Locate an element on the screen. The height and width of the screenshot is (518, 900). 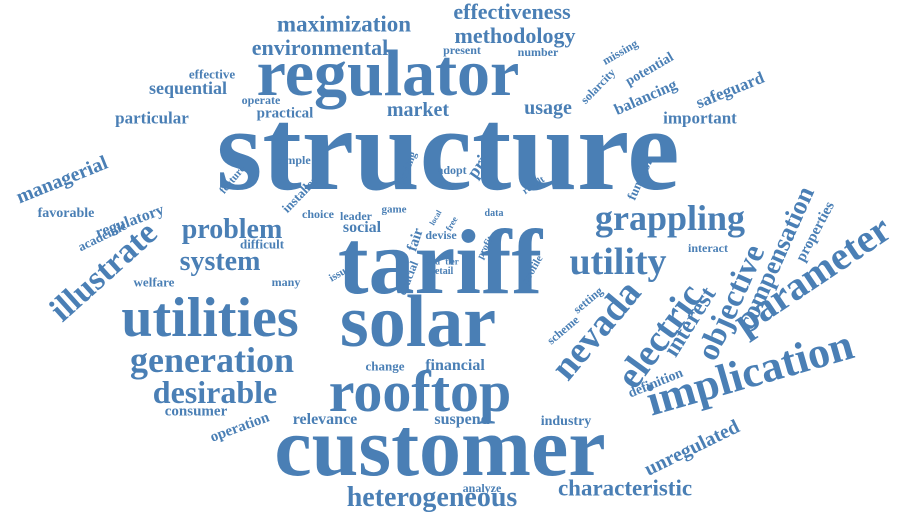
word: consumer is located at coordinates (196, 411).